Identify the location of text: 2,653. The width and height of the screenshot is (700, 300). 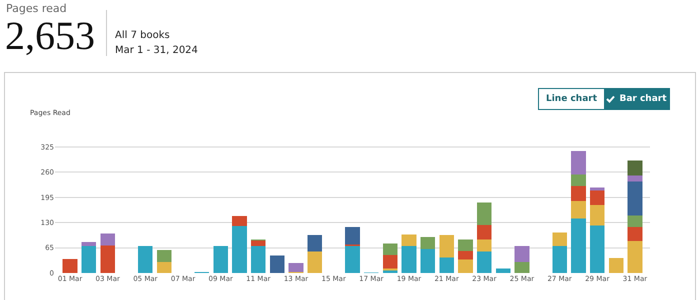
(50, 35).